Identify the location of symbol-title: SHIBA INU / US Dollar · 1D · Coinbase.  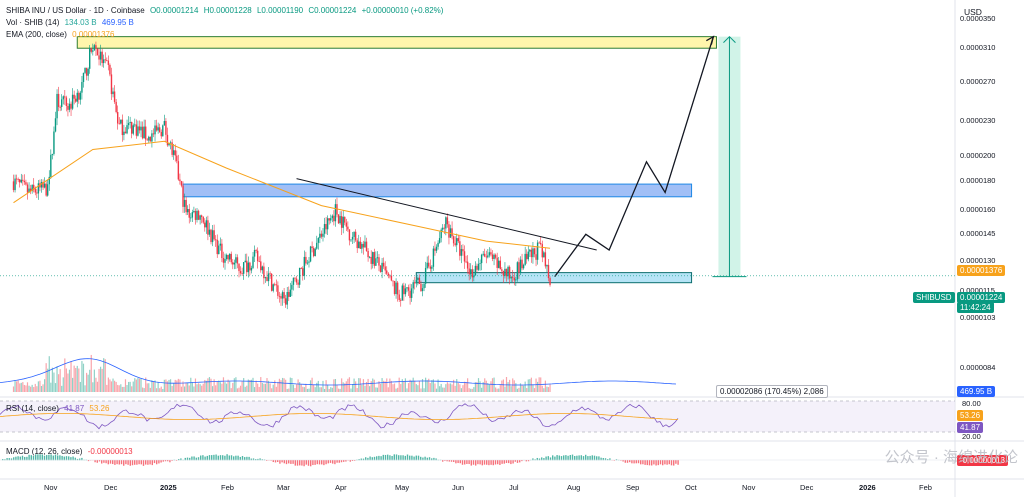
(75, 10).